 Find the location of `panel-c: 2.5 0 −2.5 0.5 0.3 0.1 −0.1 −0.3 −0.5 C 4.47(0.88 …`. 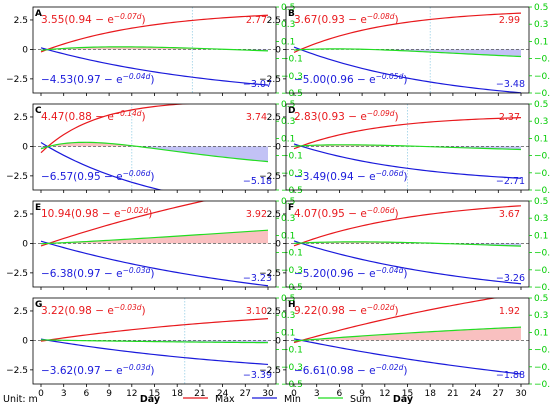

panel-c: 2.5 0 −2.5 0.5 0.3 0.1 −0.1 −0.3 −0.5 C 4.47(0.88 … is located at coordinates (154, 148).